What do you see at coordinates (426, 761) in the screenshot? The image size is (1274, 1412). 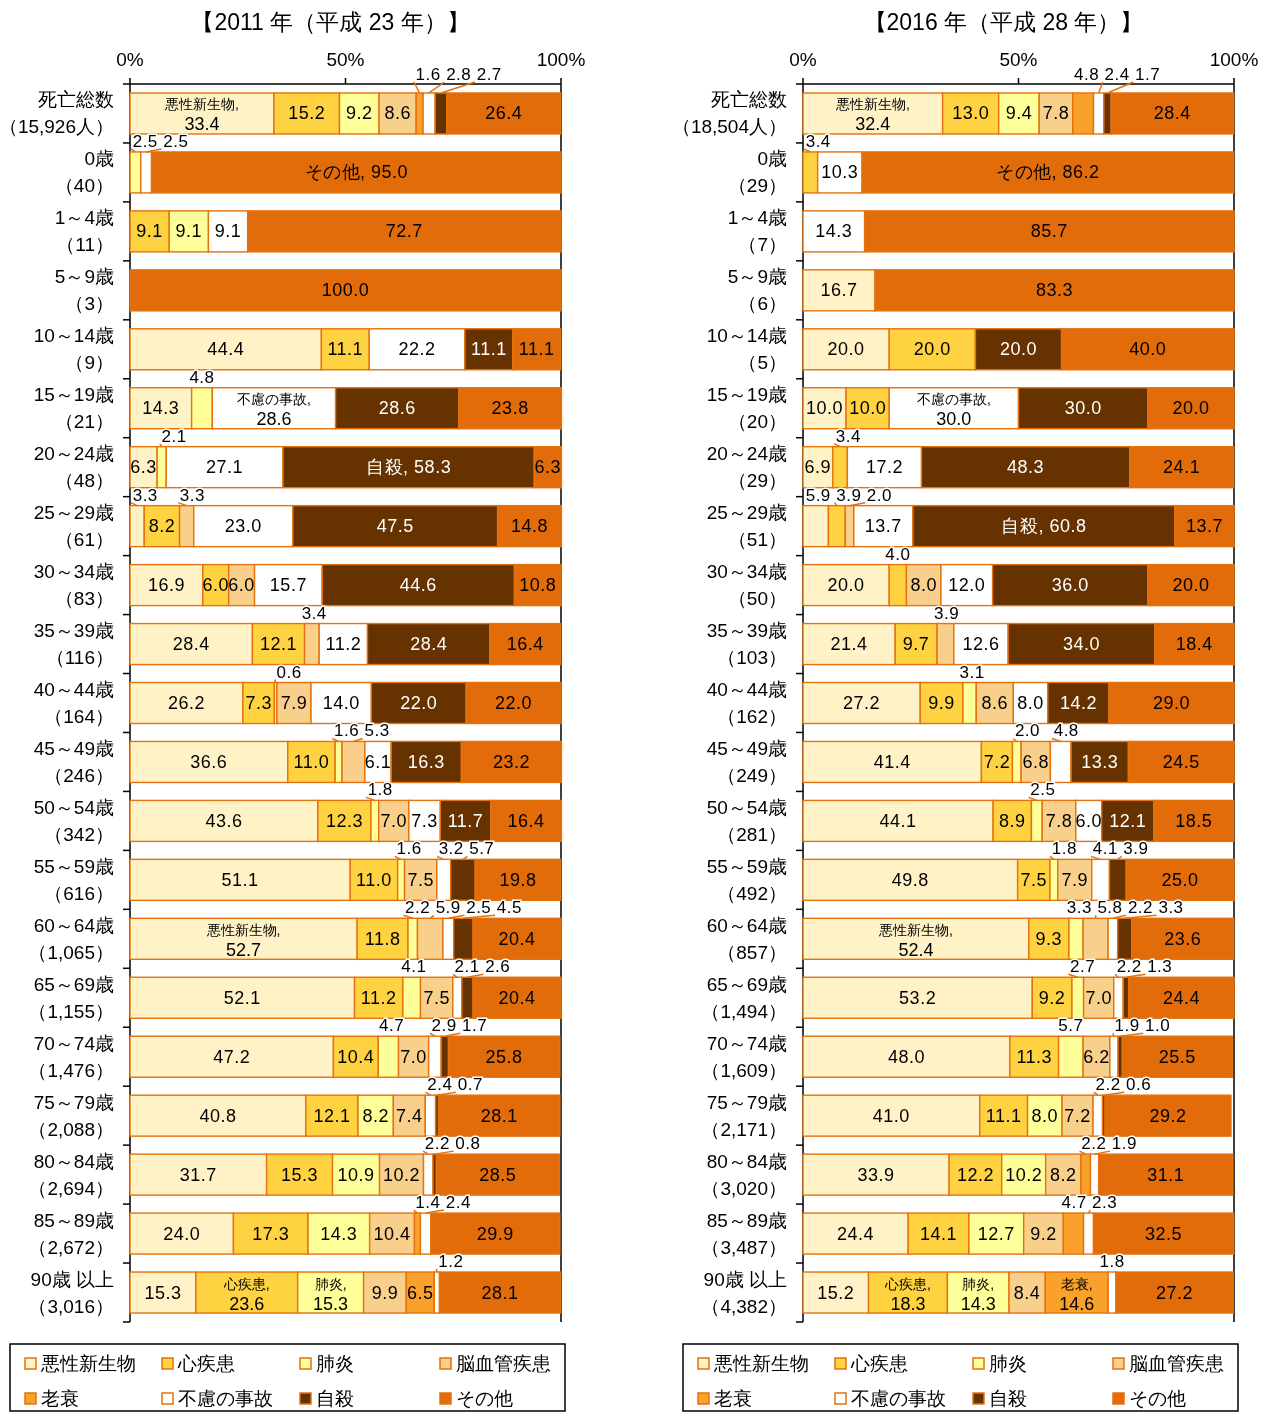 I see `data-label: 16.3` at bounding box center [426, 761].